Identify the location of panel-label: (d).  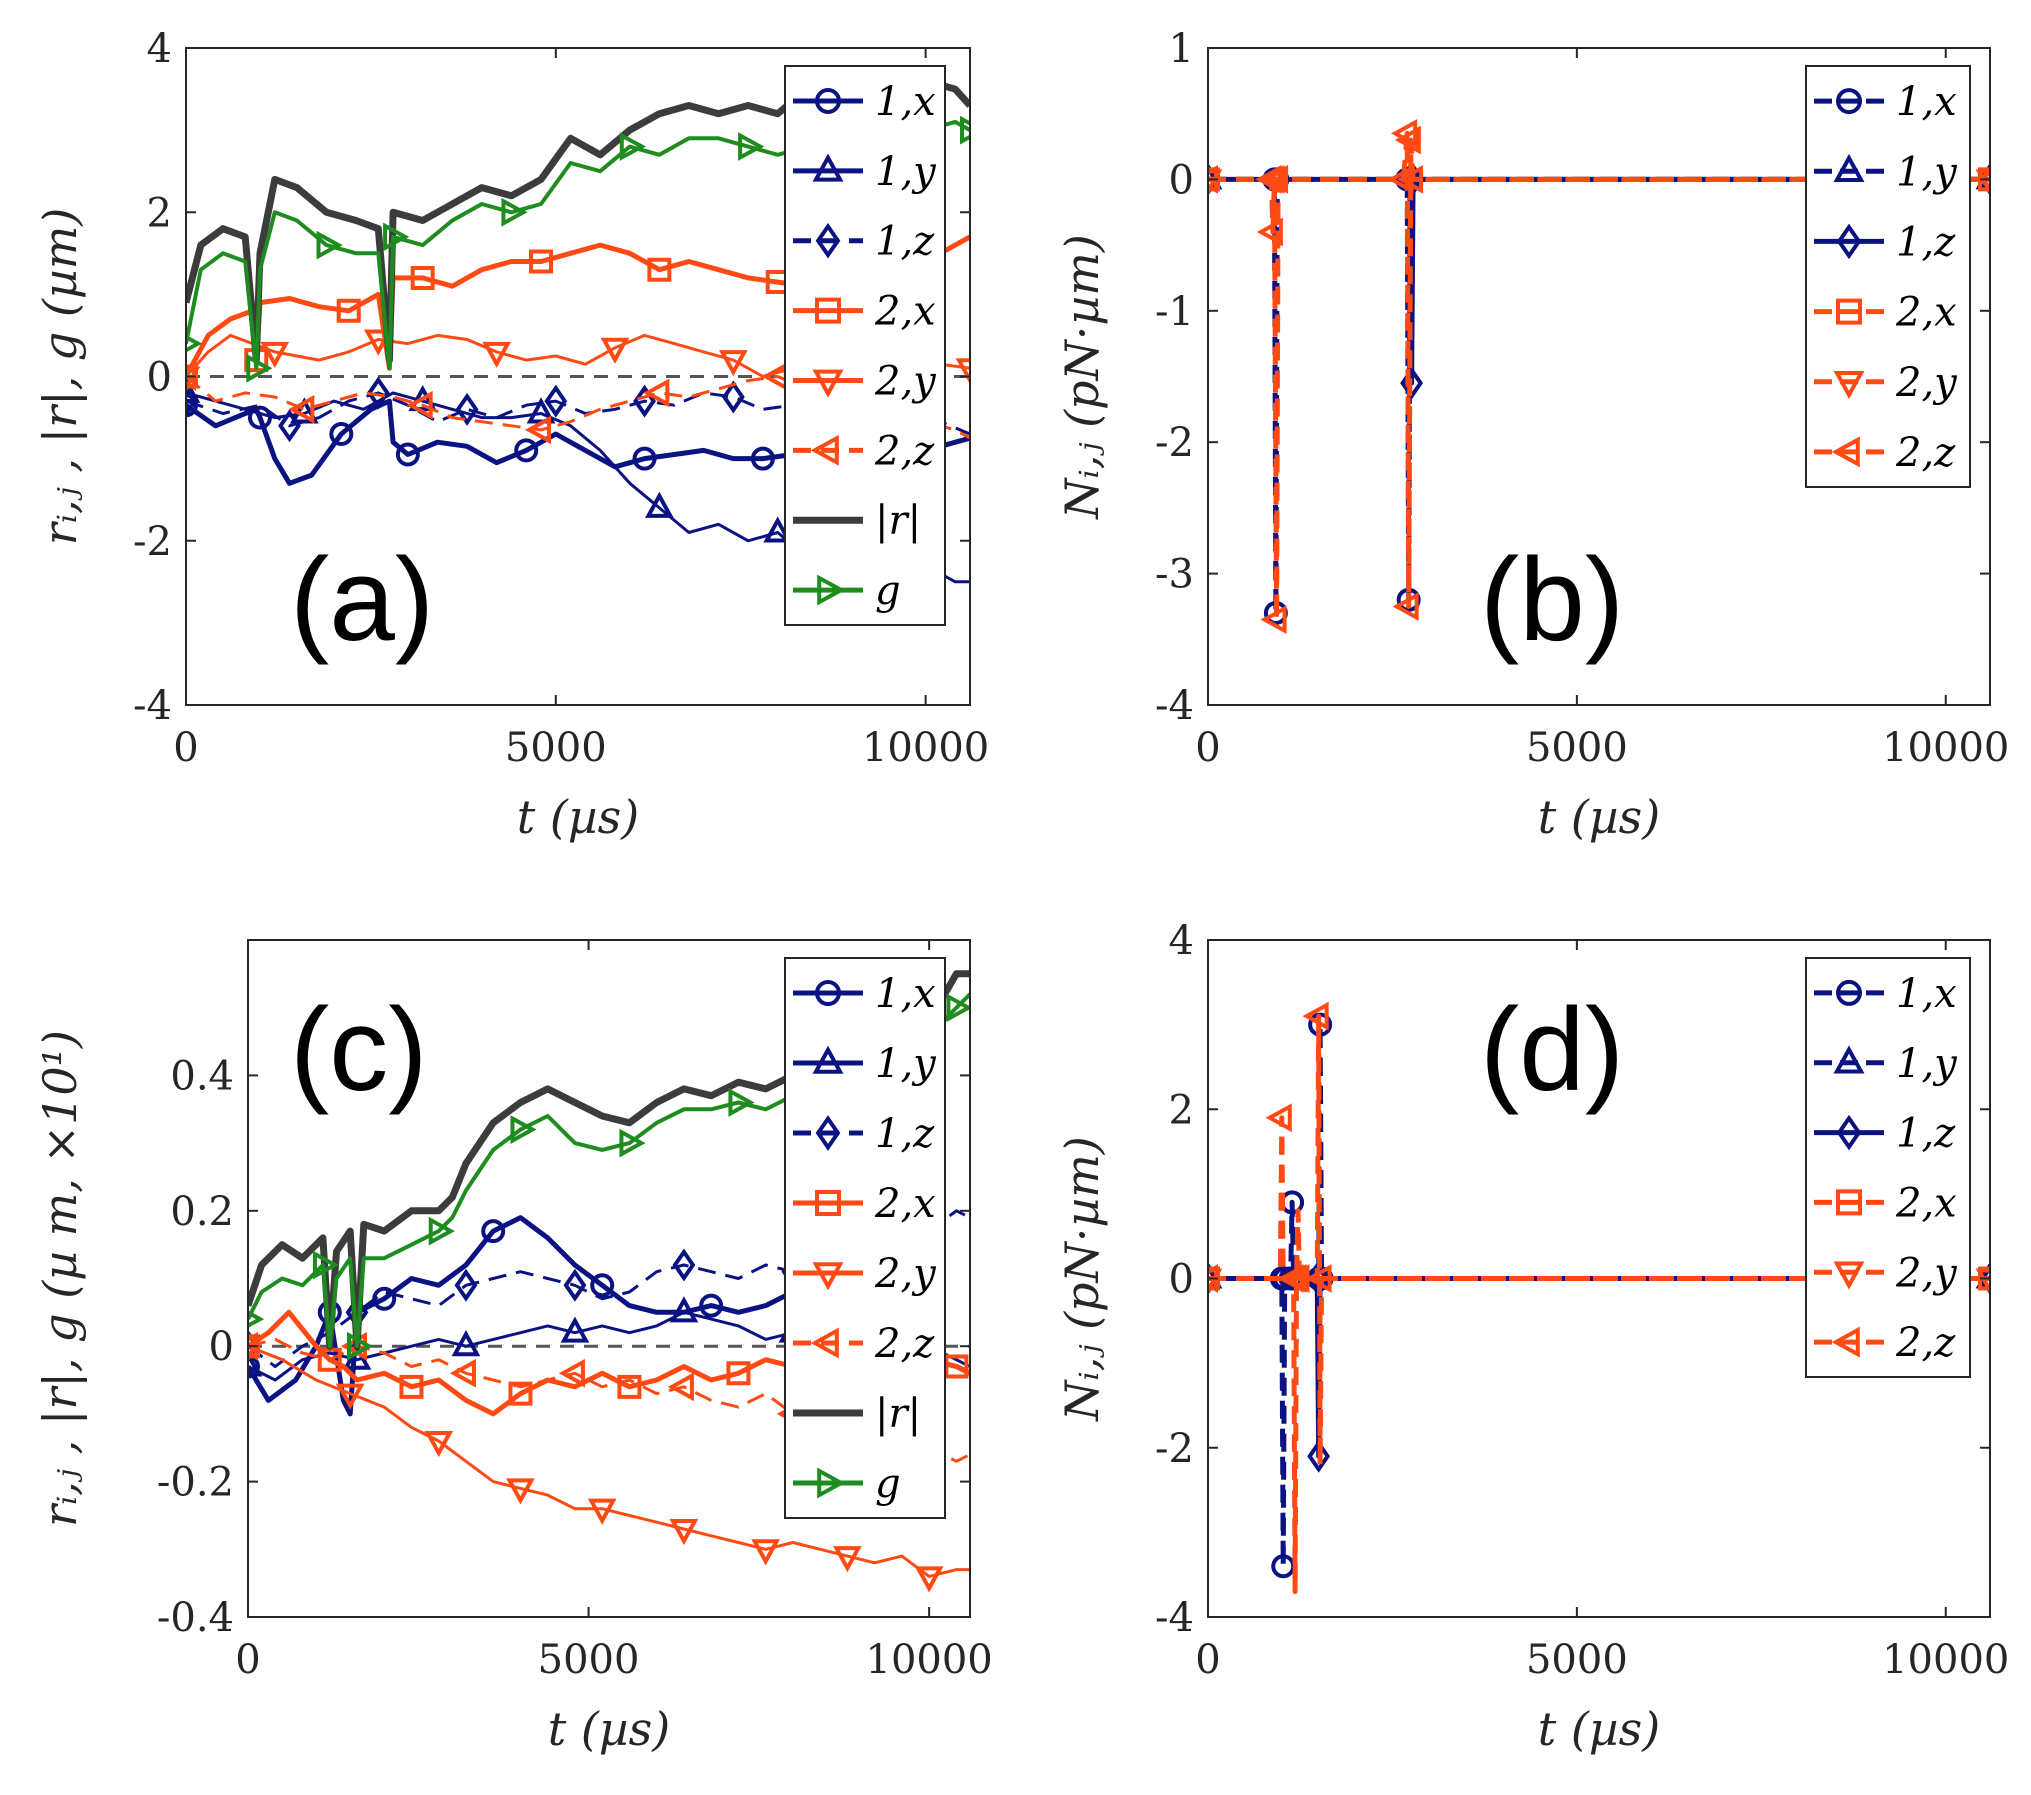
(1552, 1050).